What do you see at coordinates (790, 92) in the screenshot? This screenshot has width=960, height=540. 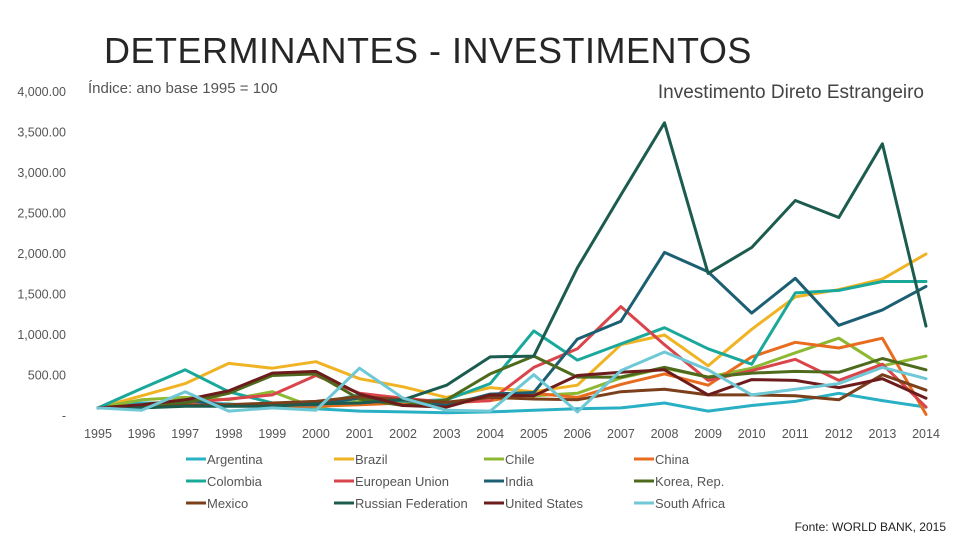 I see `chart-title: Investimento Direto Estrangeiro` at bounding box center [790, 92].